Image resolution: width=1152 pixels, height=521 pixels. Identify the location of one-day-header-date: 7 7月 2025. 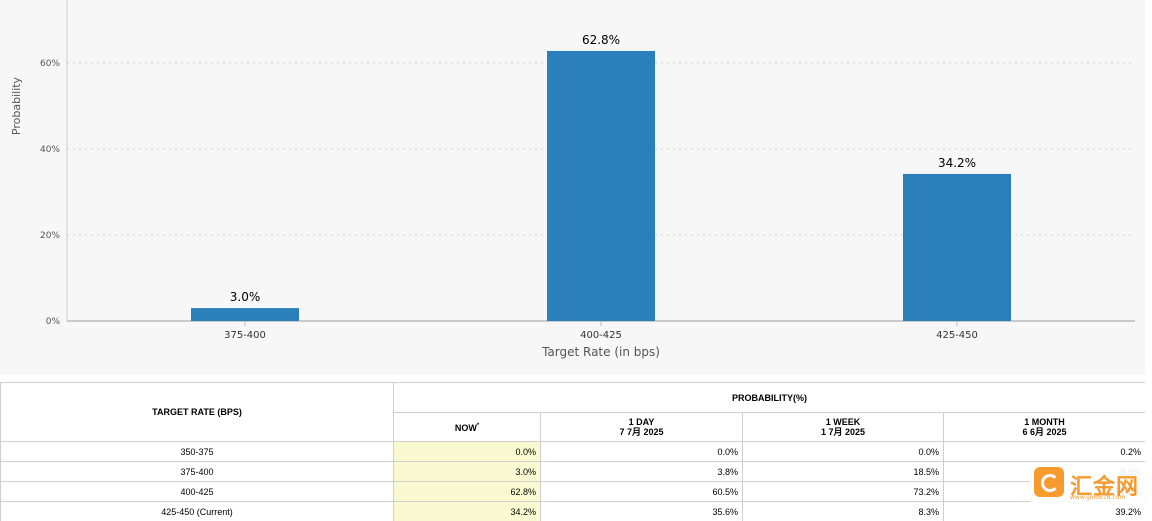
(641, 432).